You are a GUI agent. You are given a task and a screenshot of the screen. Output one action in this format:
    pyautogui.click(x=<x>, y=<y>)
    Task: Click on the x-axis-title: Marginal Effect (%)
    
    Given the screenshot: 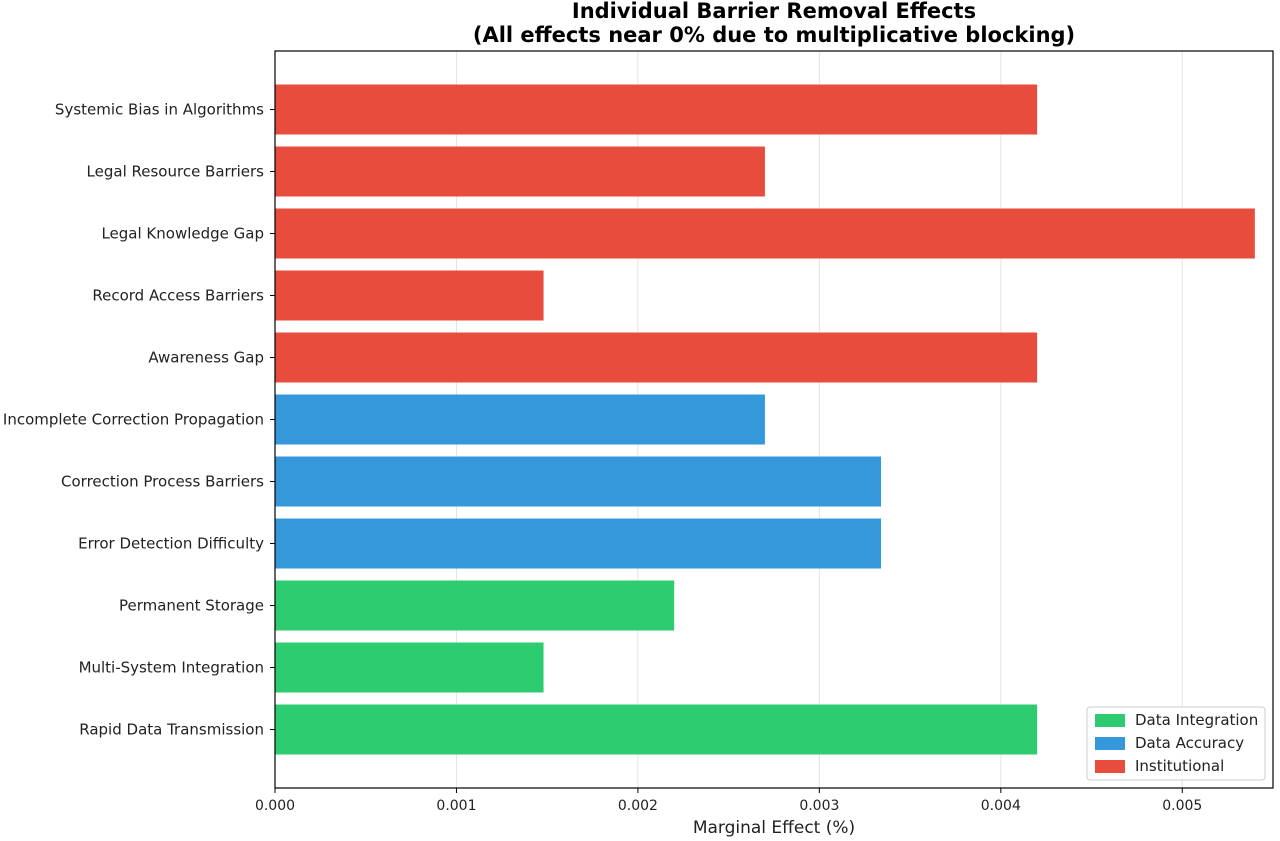 What is the action you would take?
    pyautogui.click(x=774, y=828)
    